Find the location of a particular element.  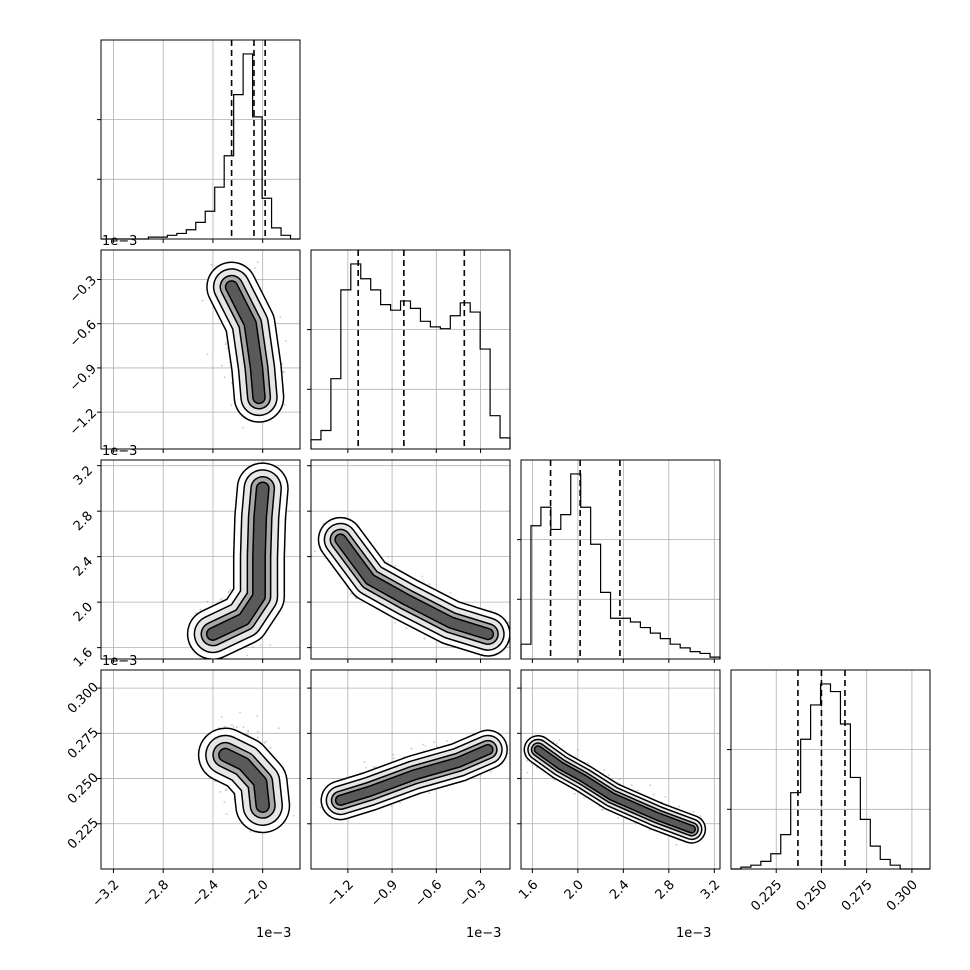

x-tick-label: 0.300 is located at coordinates (902, 895).